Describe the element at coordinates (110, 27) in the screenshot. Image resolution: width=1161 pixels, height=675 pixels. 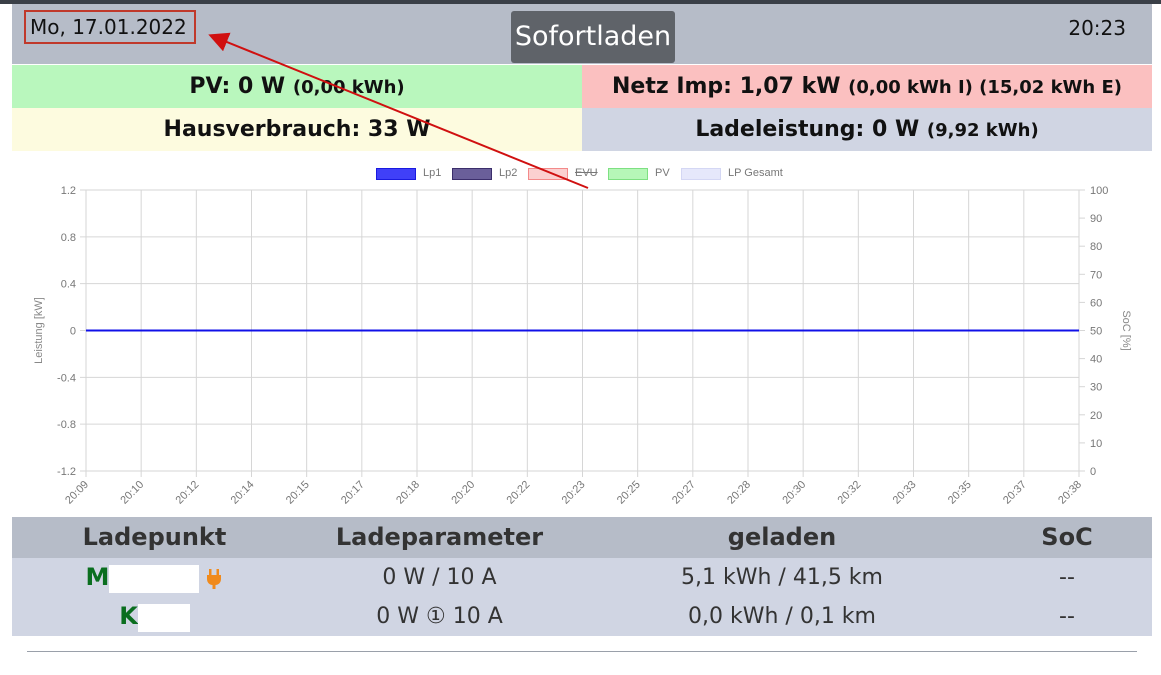
I see `date-display: Mo, 17.01.2022` at that location.